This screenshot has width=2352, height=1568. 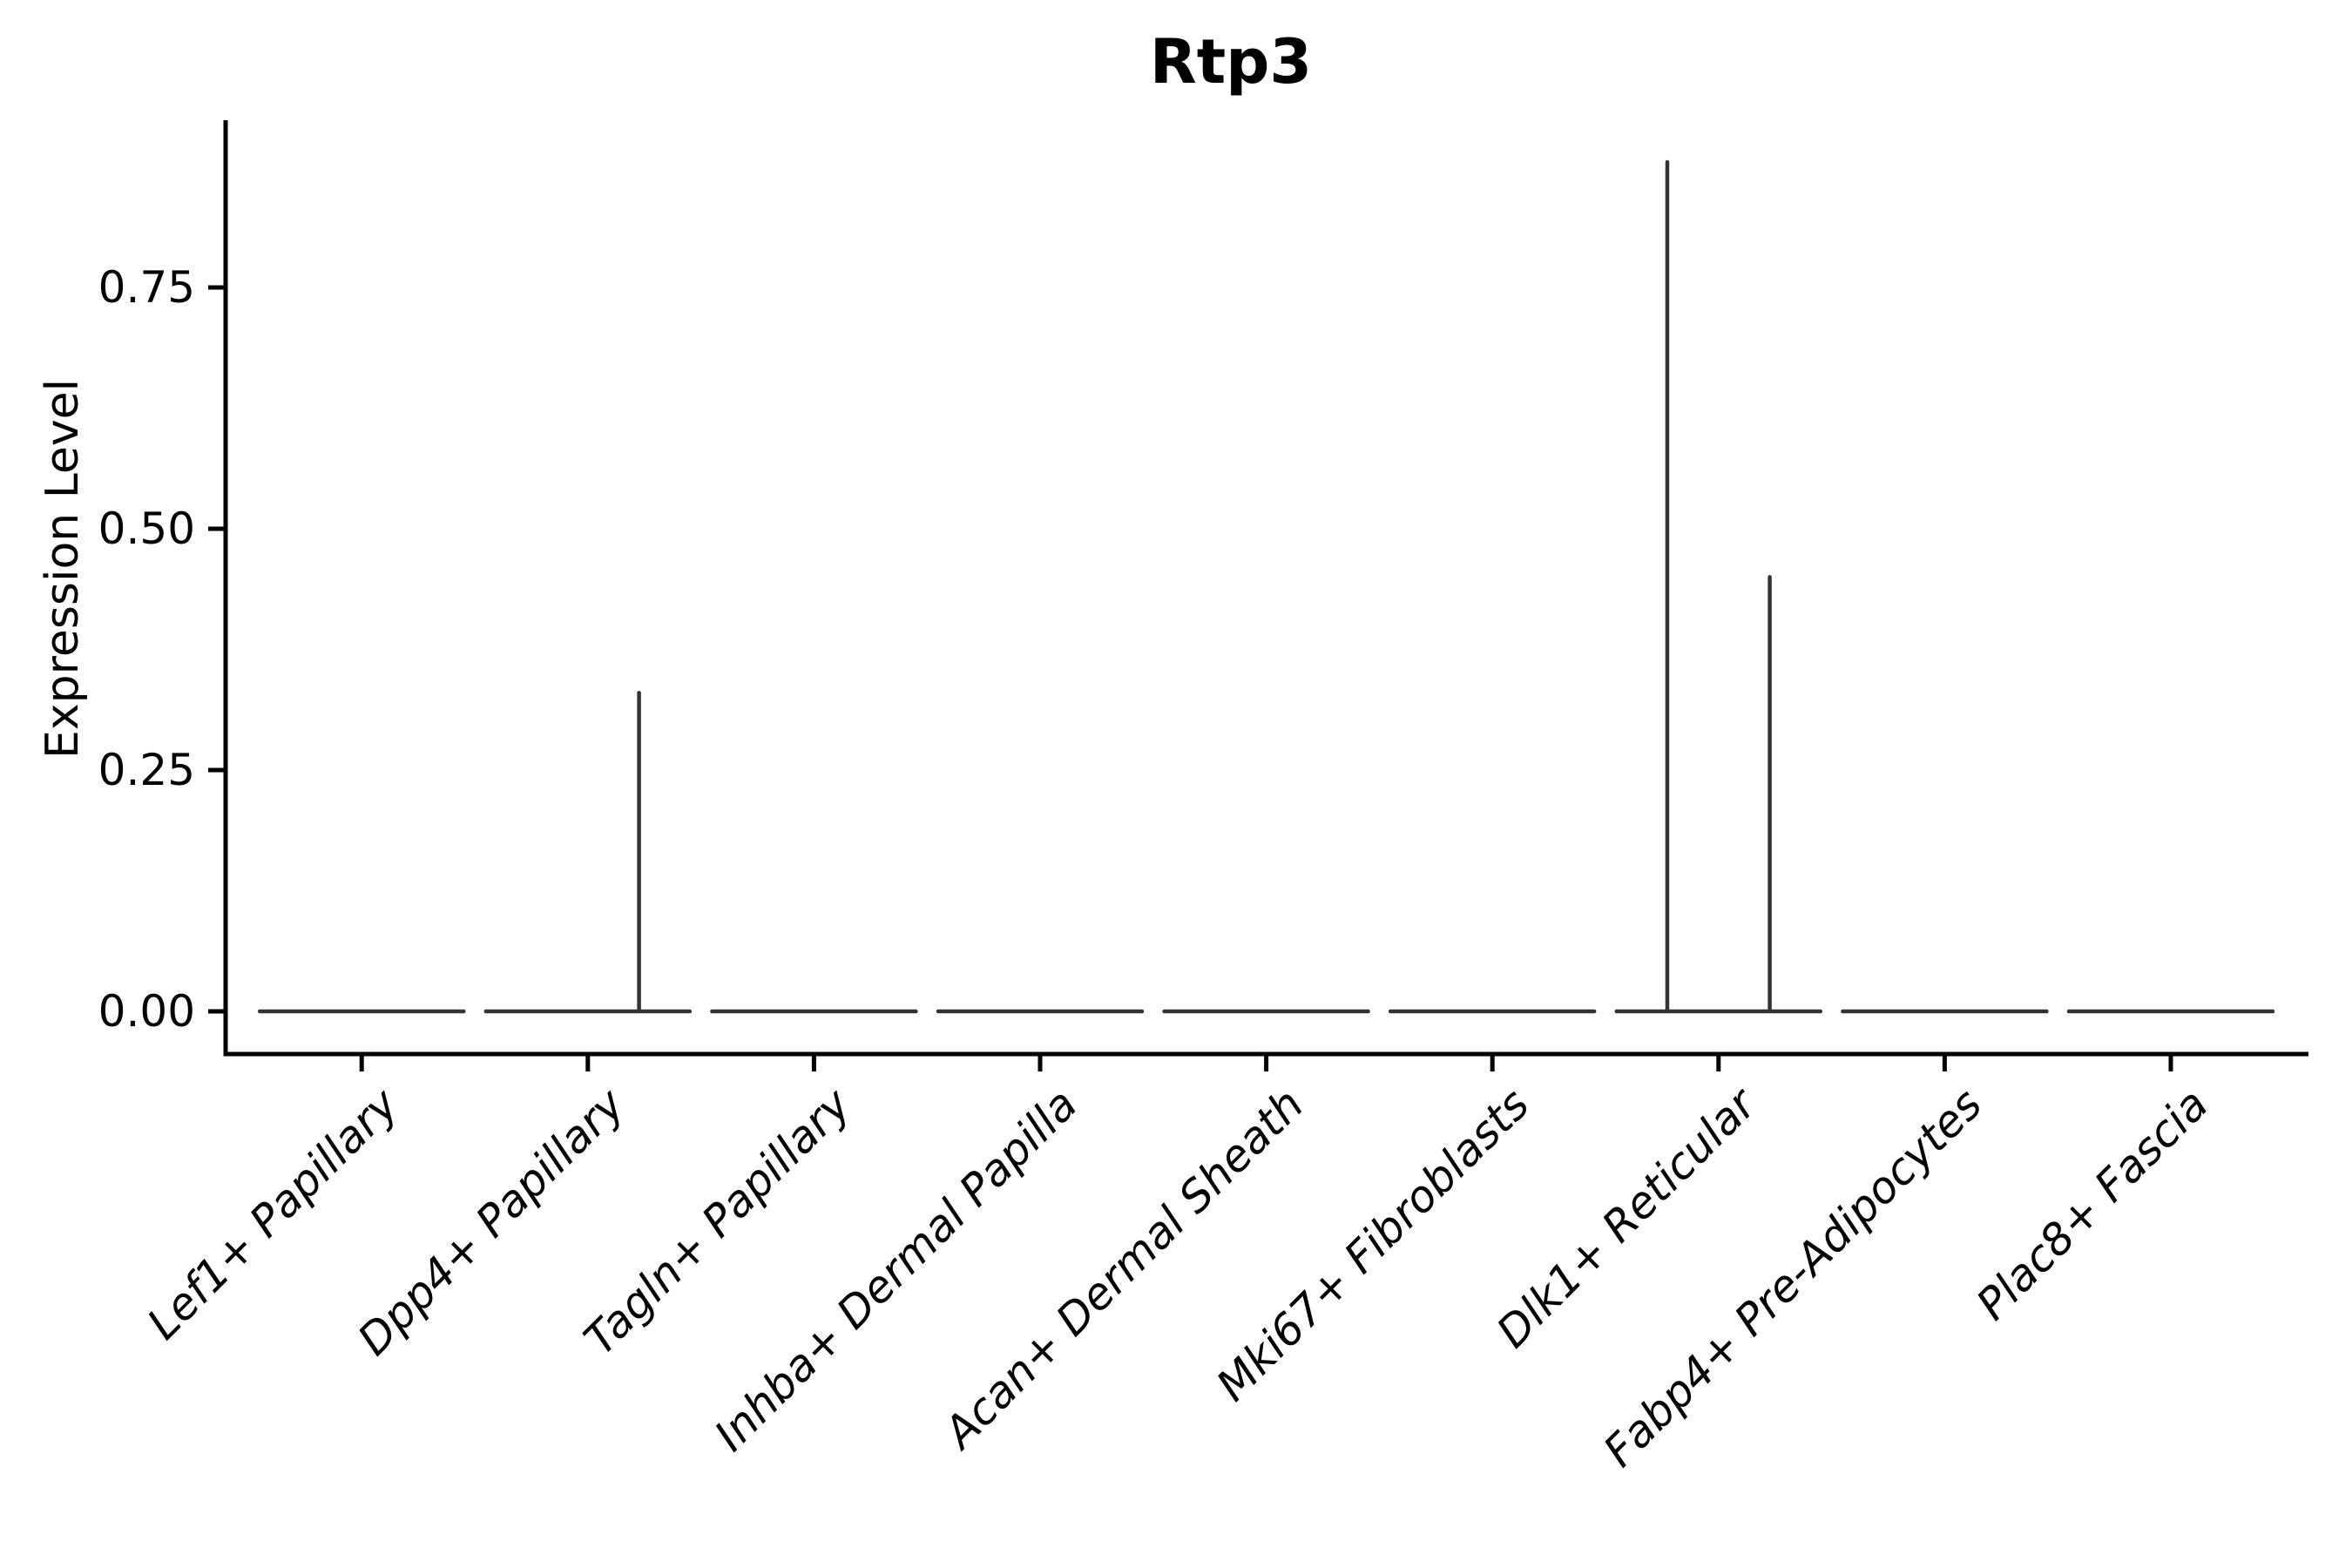 I want to click on y-tick-label: 0.25, so click(x=146, y=770).